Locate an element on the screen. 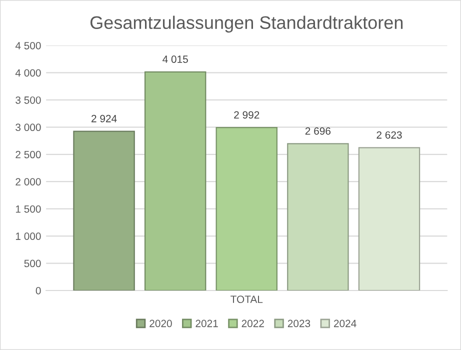 The width and height of the screenshot is (461, 350). y-tick-label: 2 000 is located at coordinates (28, 182).